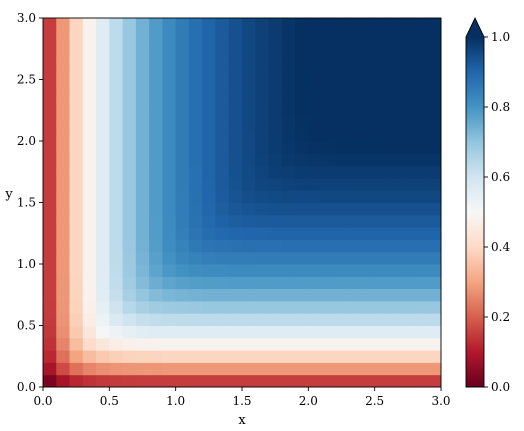 This screenshot has height=431, width=524. What do you see at coordinates (26, 264) in the screenshot?
I see `y-tick-label: 1.0` at bounding box center [26, 264].